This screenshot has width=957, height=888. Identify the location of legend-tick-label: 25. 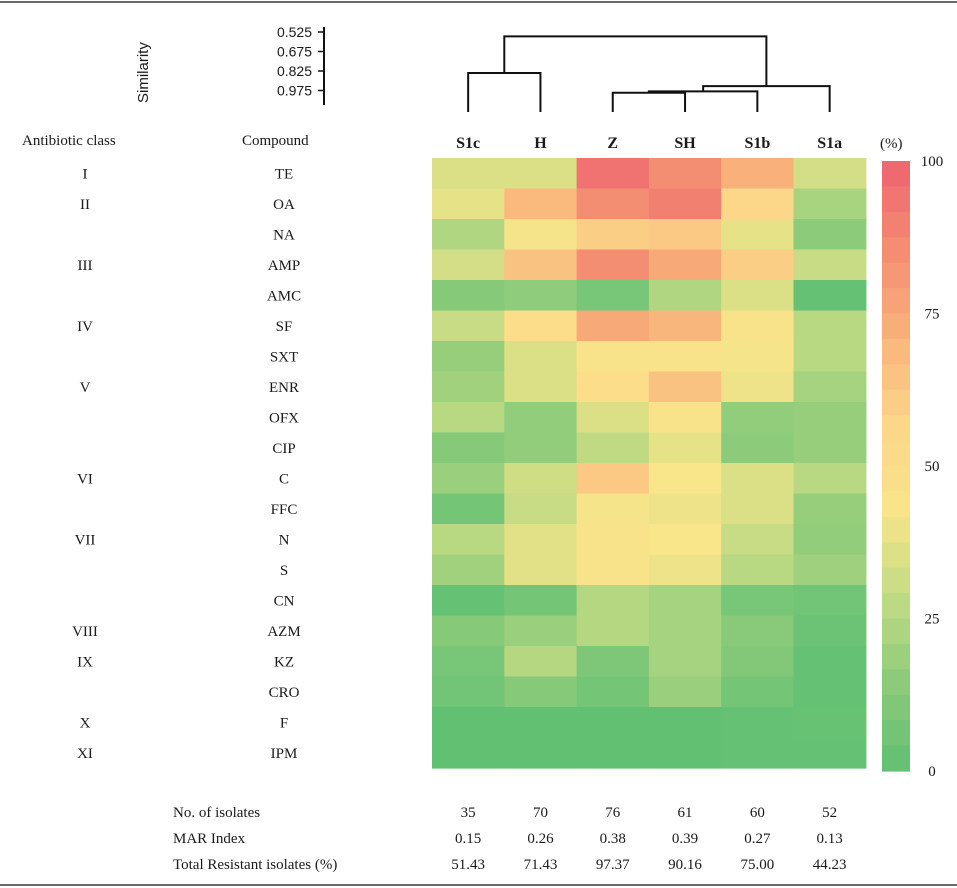
(932, 620).